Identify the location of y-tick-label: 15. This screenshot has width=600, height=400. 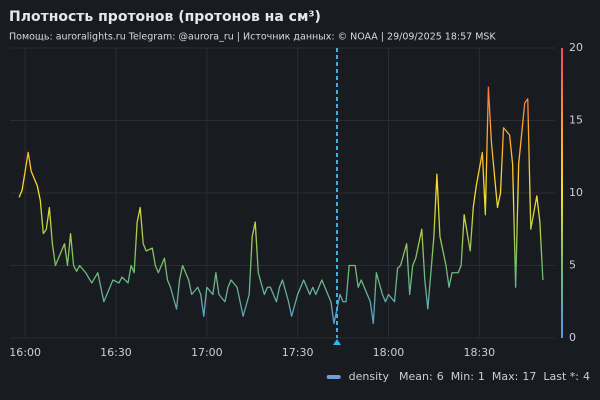
(576, 120).